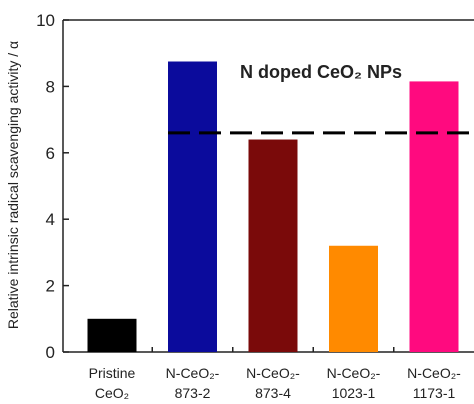 This screenshot has height=404, width=474. Describe the element at coordinates (273, 393) in the screenshot. I see `x-tick-label: 873-4` at that location.